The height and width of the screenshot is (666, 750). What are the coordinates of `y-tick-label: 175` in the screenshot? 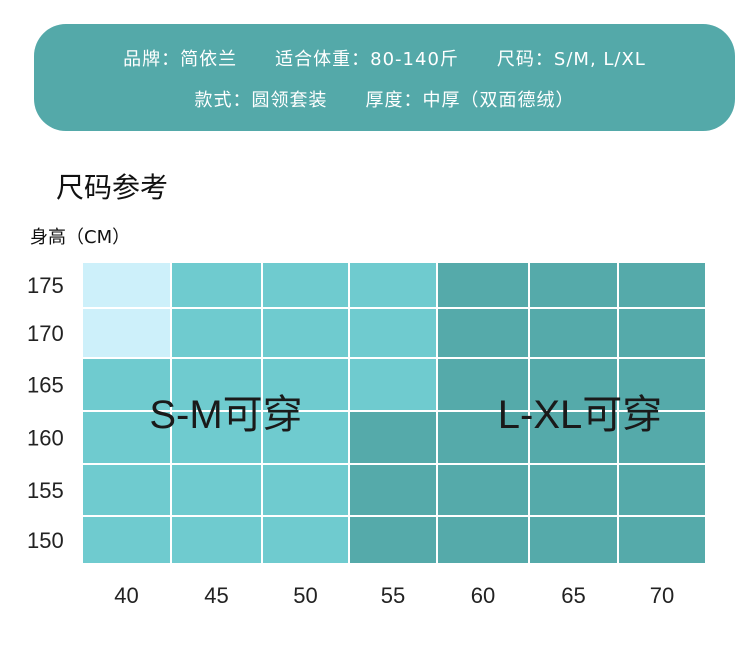 It's located at (45, 285).